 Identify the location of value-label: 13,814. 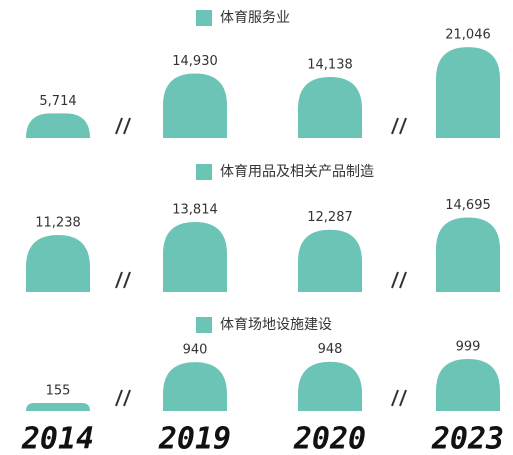
(195, 210).